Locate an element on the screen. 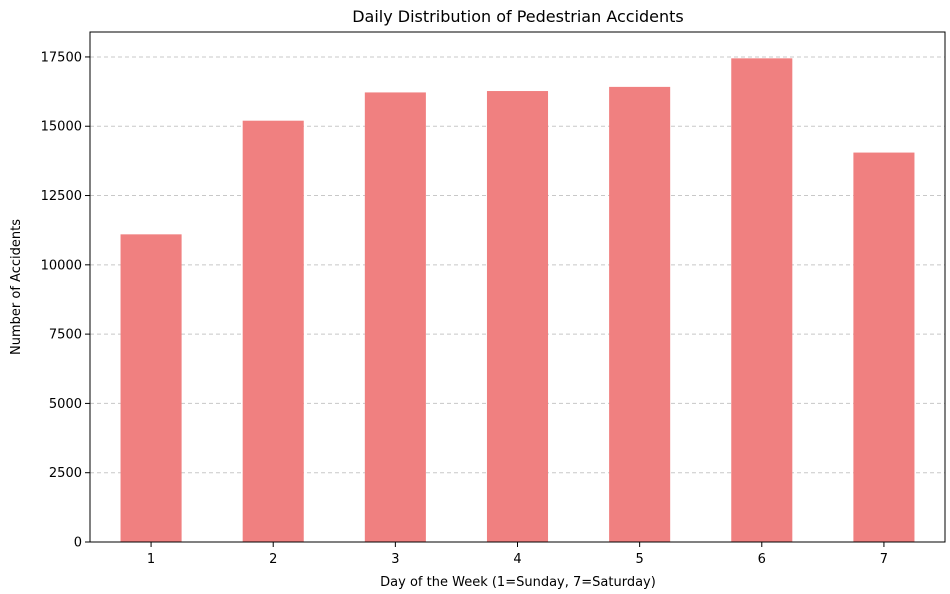 The height and width of the screenshot is (594, 950). y-tick-label: 0 is located at coordinates (78, 543).